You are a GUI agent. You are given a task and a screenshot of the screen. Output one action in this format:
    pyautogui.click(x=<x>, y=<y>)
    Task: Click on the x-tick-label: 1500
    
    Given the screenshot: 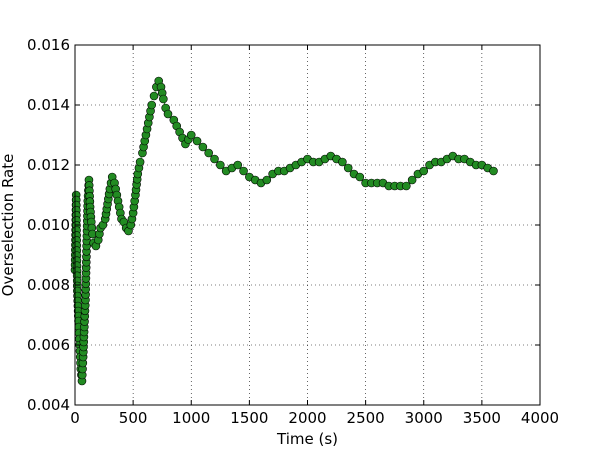 What is the action you would take?
    pyautogui.click(x=249, y=418)
    